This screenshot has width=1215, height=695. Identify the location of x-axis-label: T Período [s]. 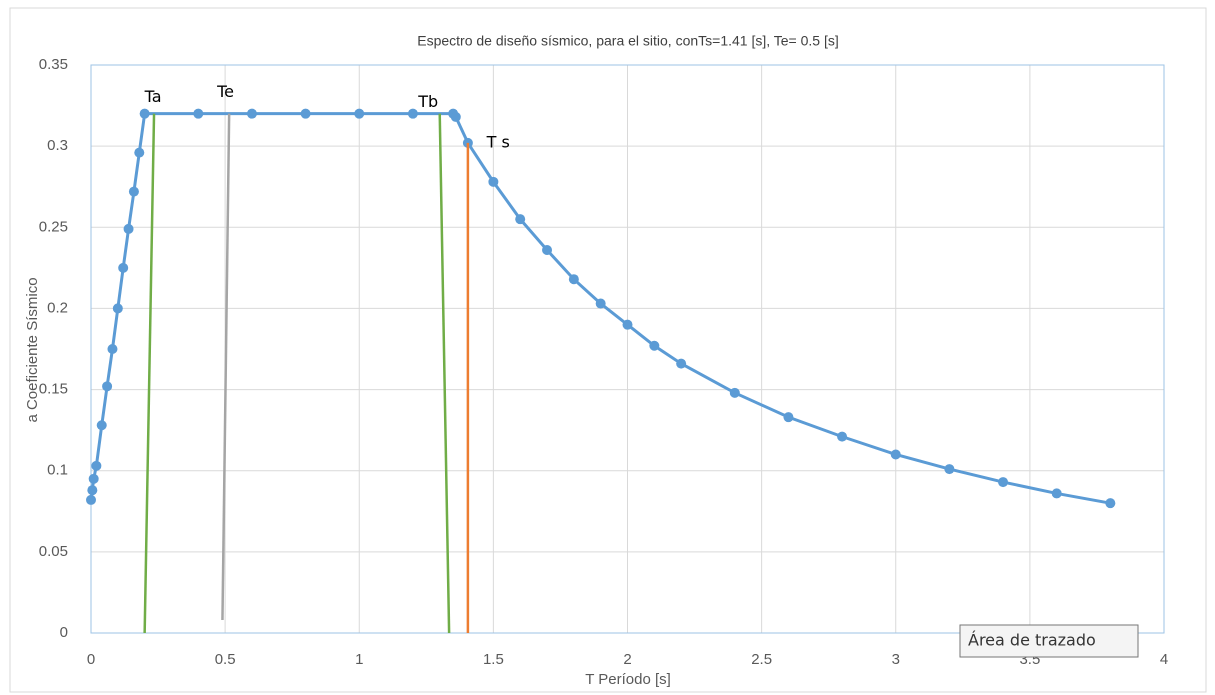
(628, 679).